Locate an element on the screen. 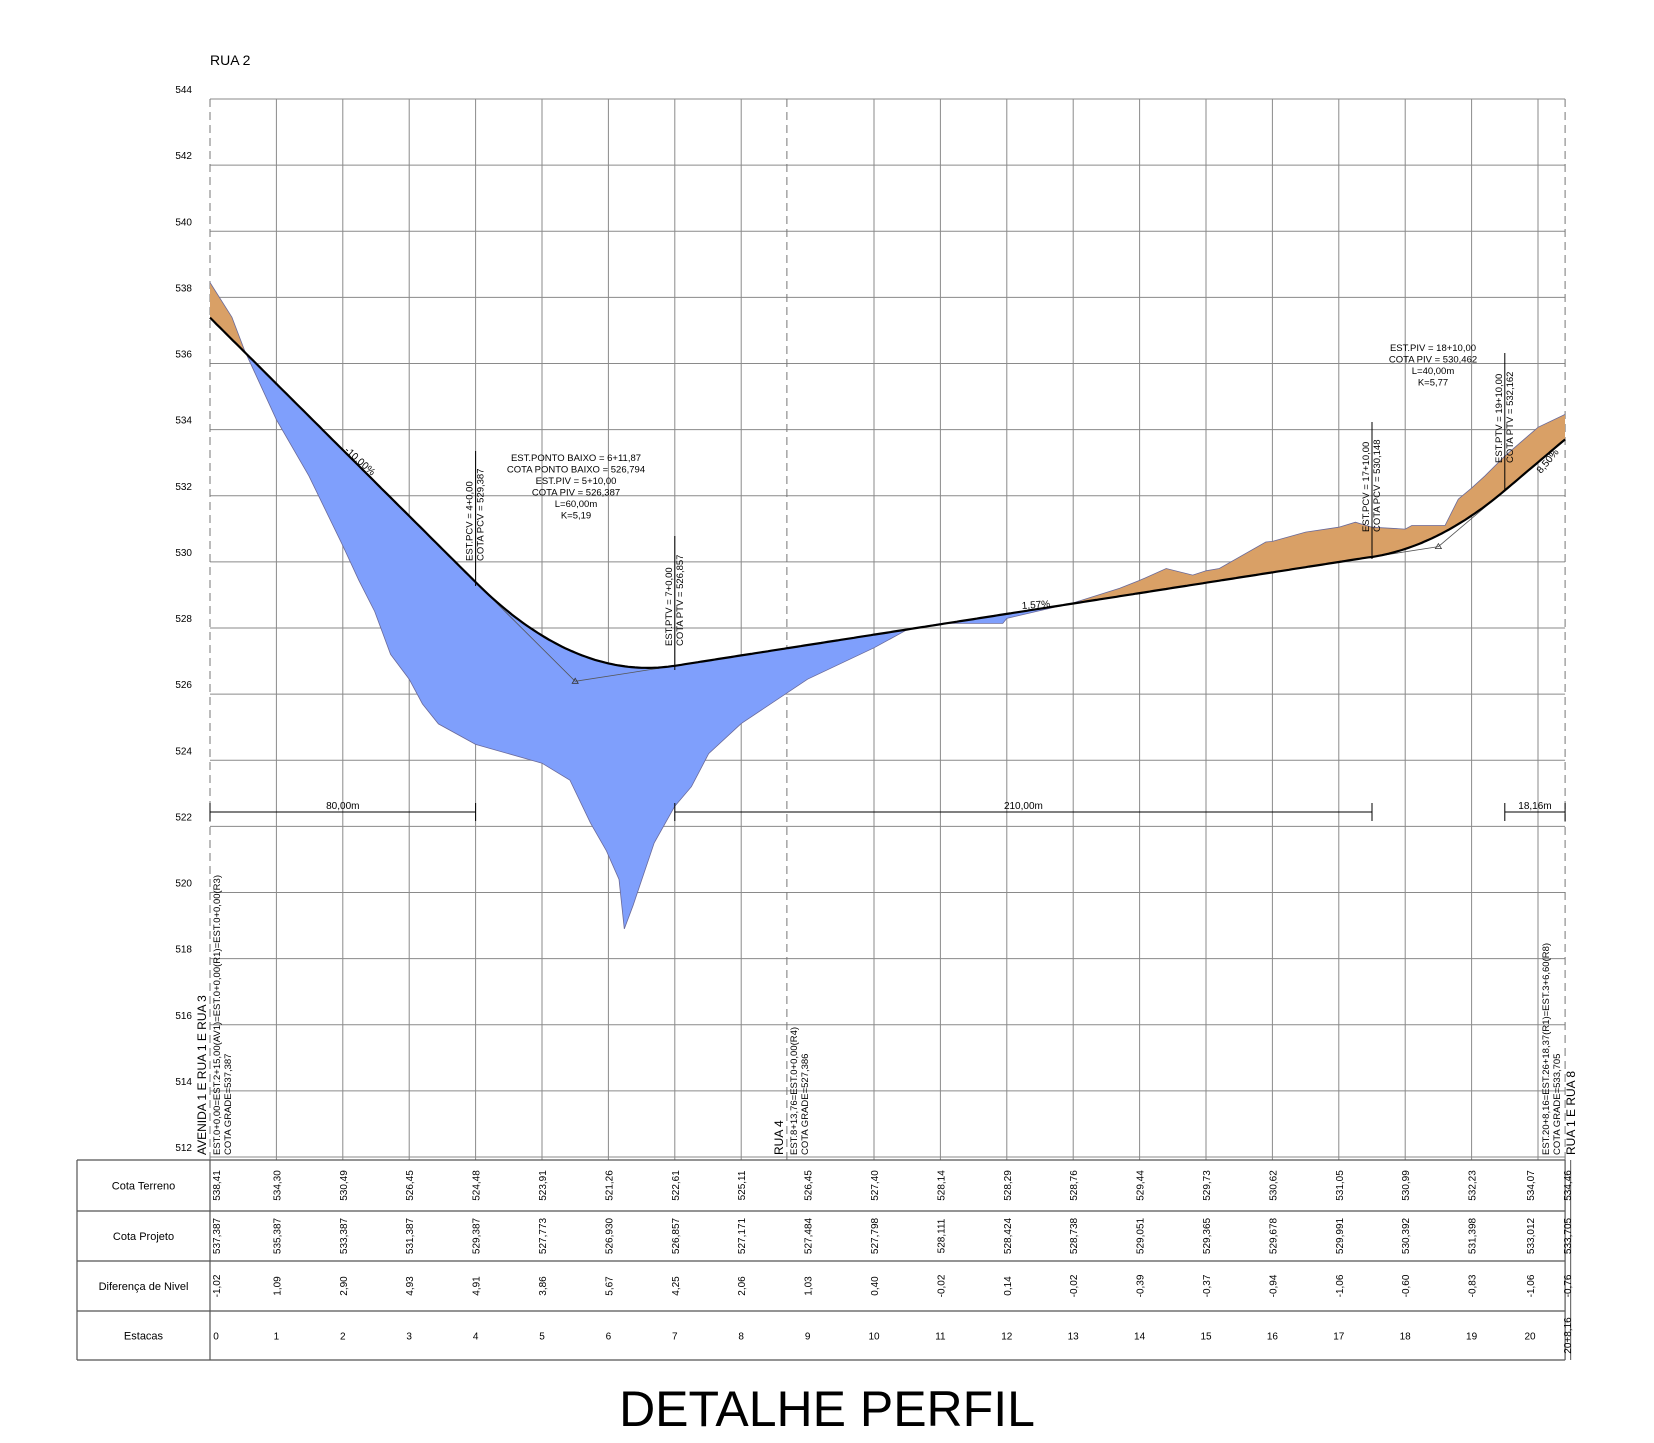 Image resolution: width=1654 pixels, height=1443 pixels. y-tick-label: 544 is located at coordinates (183, 90).